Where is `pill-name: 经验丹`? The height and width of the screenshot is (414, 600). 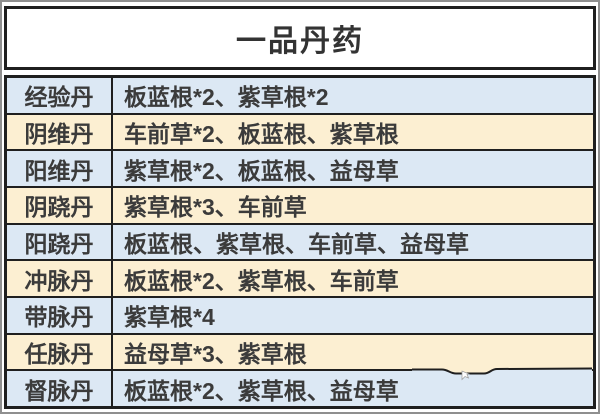 pill-name: 经验丹 is located at coordinates (60, 95).